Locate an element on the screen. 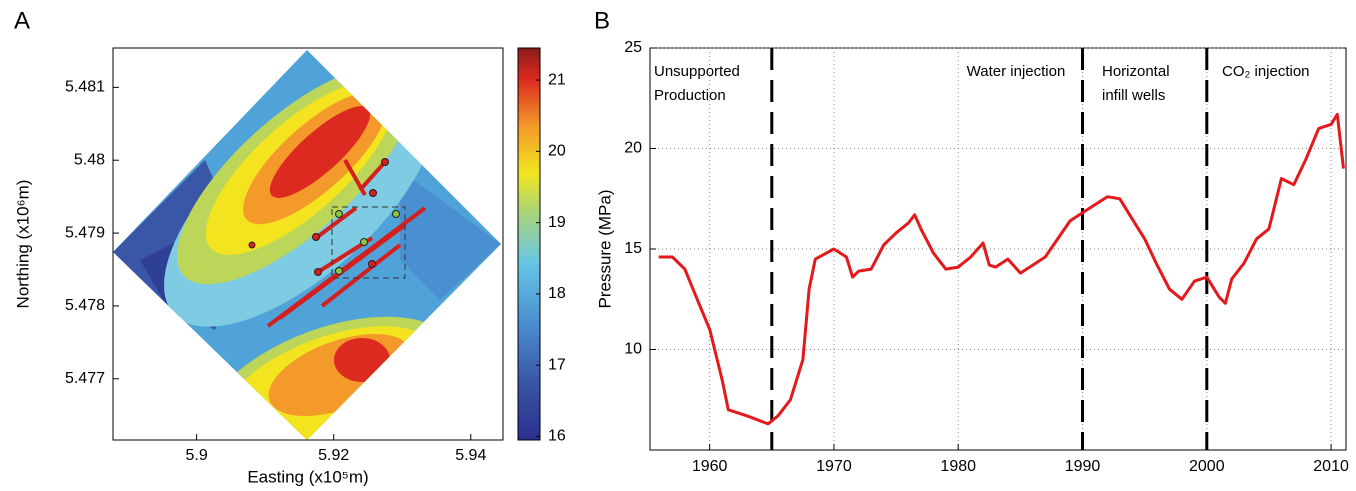  colorbar-tick-label: 20 is located at coordinates (557, 151).